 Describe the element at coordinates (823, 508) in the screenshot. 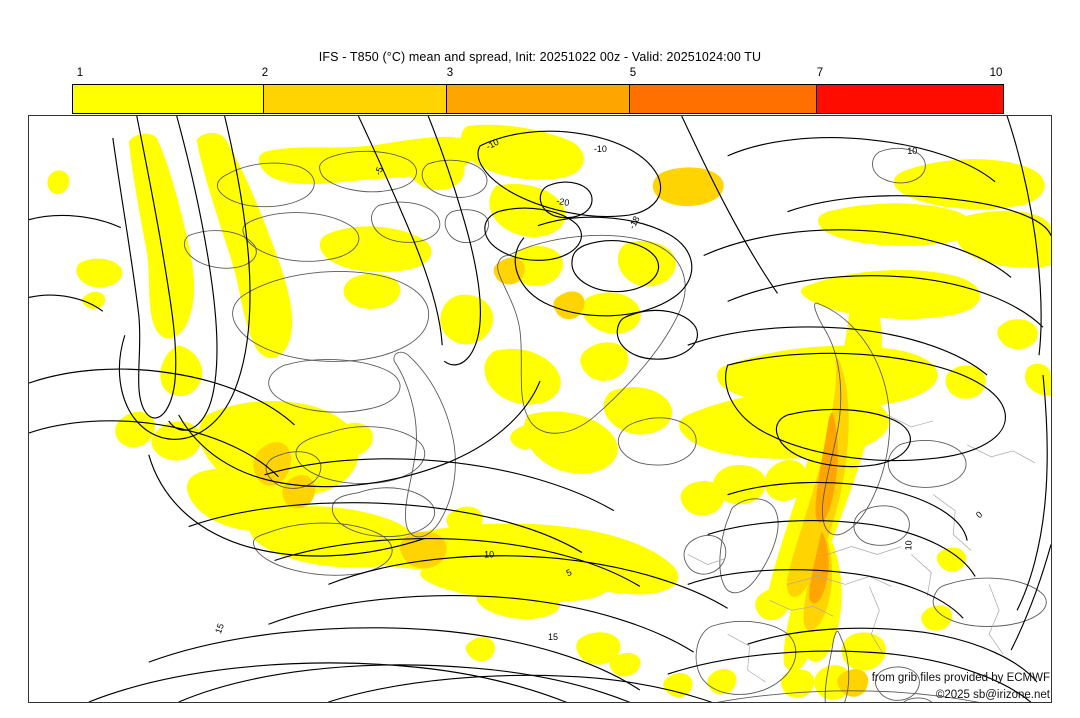

I see `spread-shading-level3` at that location.